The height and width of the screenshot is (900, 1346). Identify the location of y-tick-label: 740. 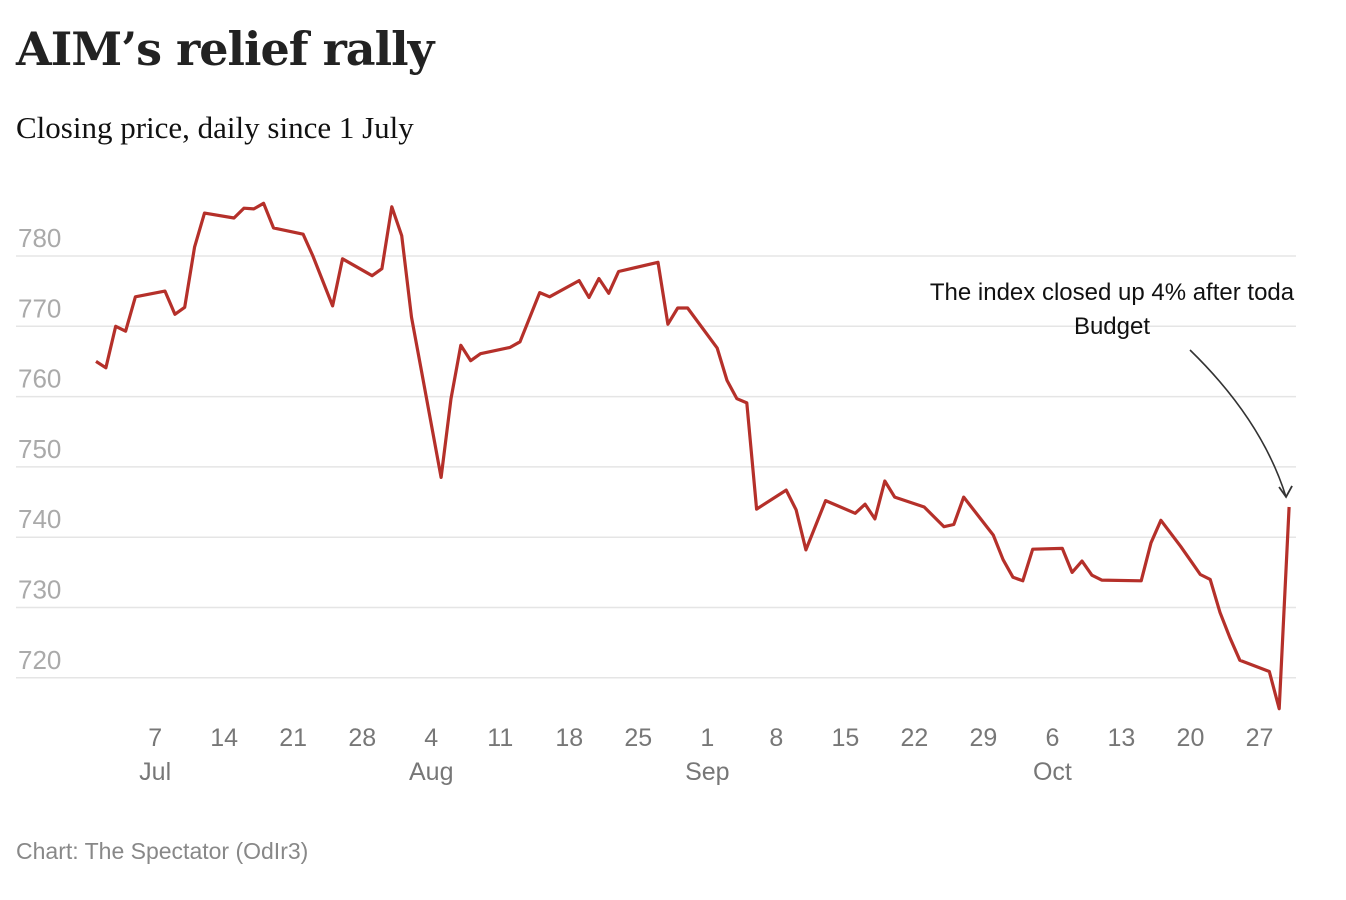
(39, 519).